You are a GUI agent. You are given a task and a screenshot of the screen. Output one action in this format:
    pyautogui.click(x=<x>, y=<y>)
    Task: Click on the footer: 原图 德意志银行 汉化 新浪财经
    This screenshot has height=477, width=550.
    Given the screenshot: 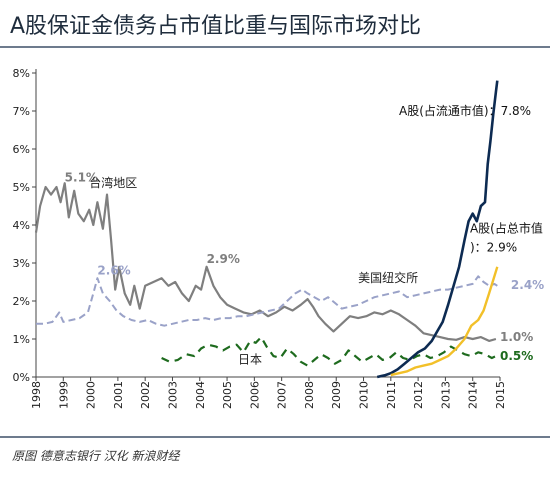 What is the action you would take?
    pyautogui.click(x=275, y=456)
    